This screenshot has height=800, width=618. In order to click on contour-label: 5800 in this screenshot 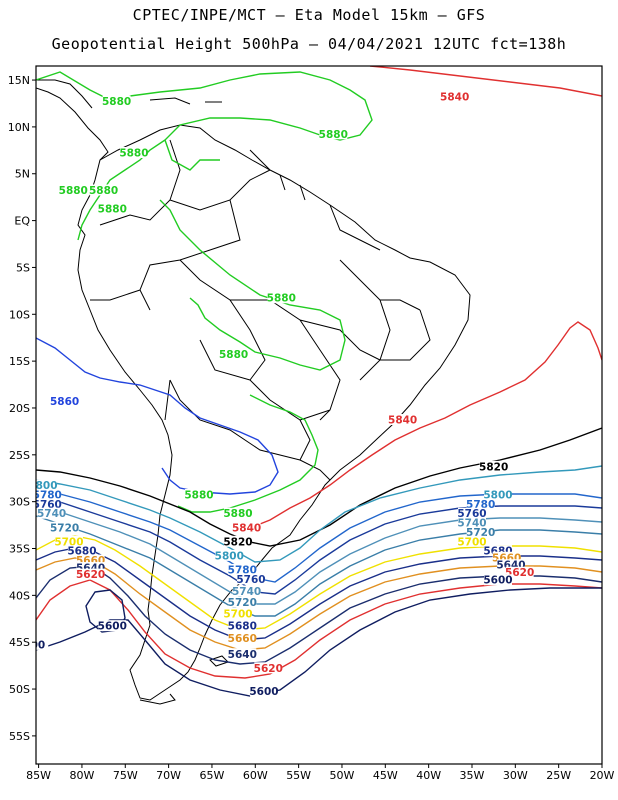, I will do `click(229, 556)`.